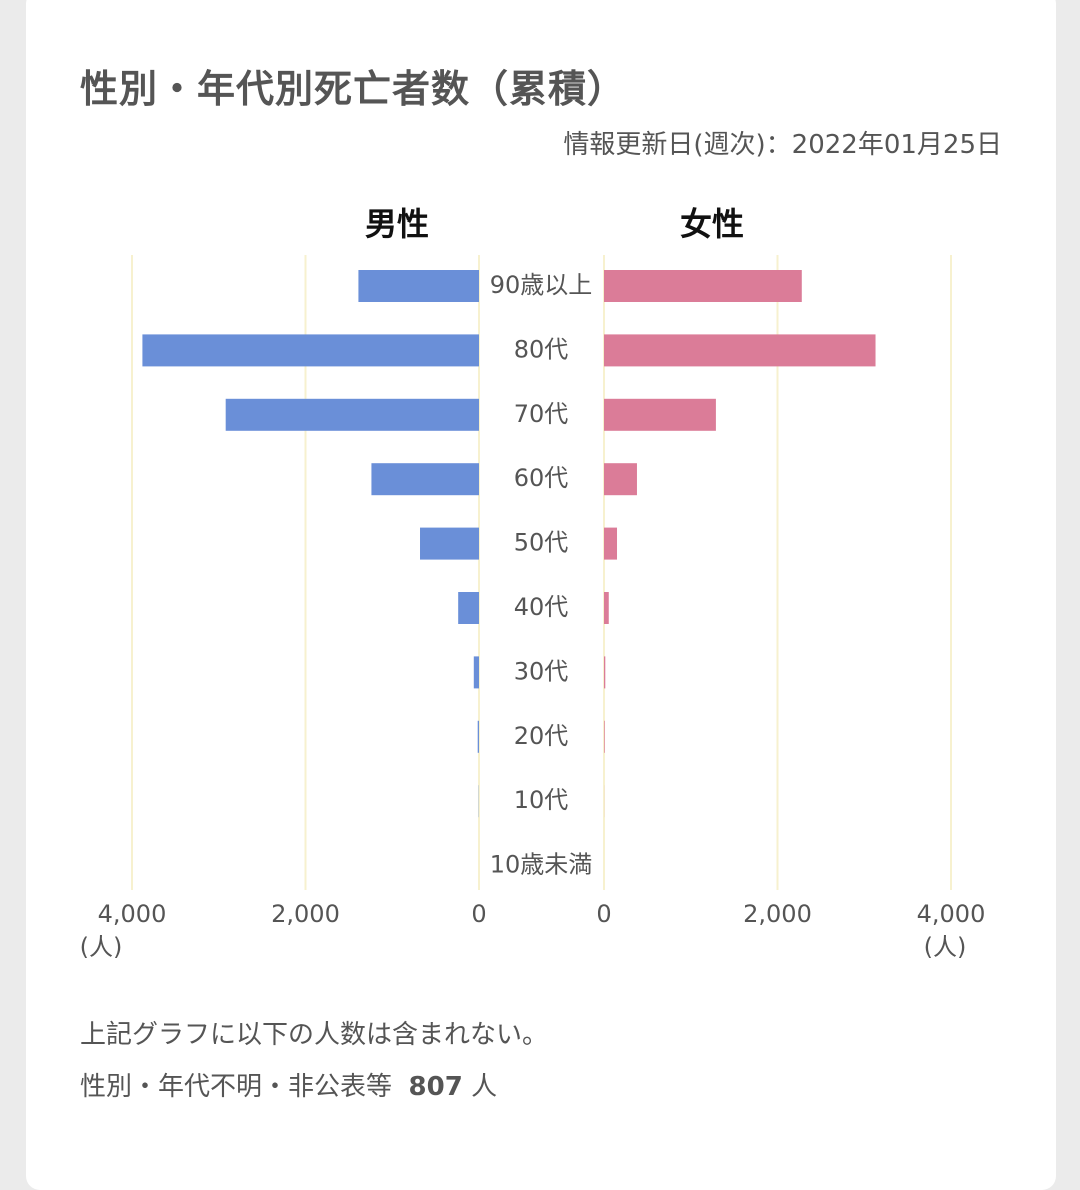  I want to click on category-label: 90歳以上, so click(541, 285).